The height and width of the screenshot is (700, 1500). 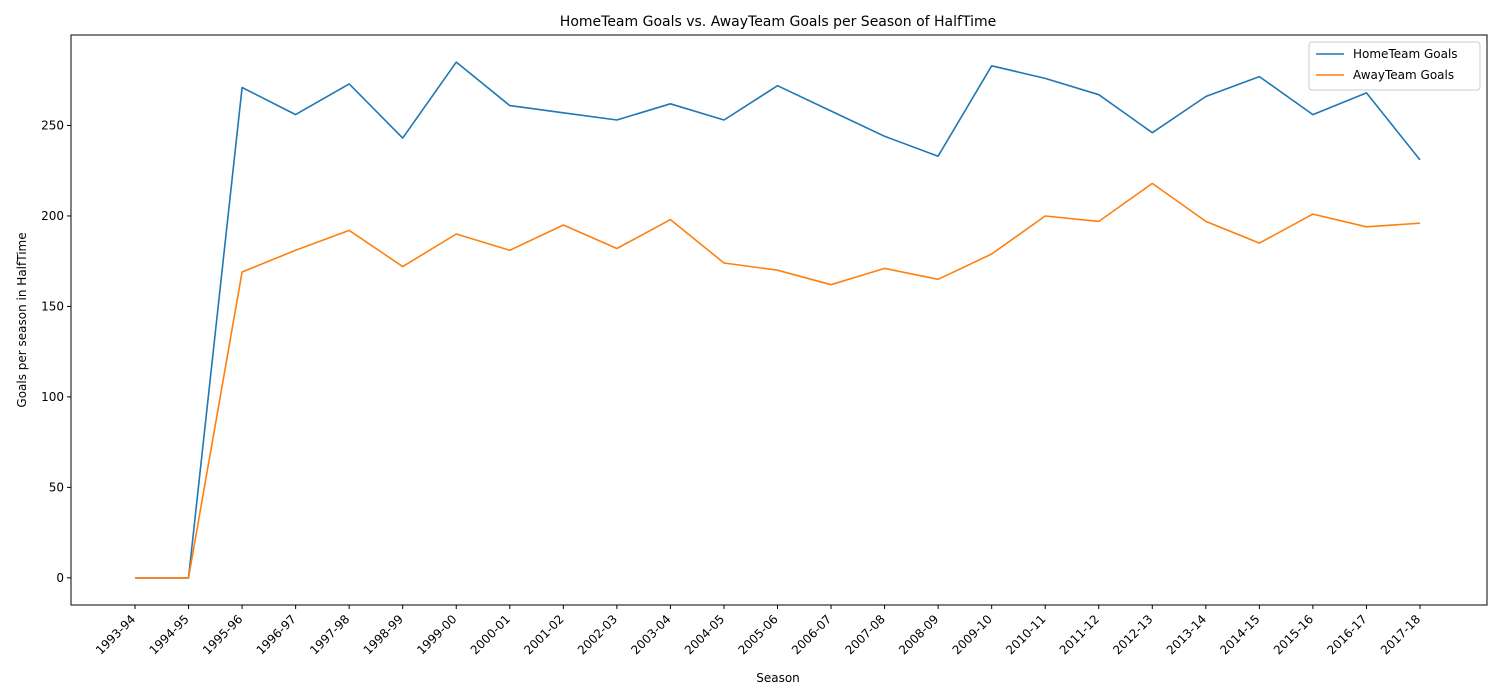 What do you see at coordinates (1405, 54) in the screenshot?
I see `legend-label-home: HomeTeam Goals` at bounding box center [1405, 54].